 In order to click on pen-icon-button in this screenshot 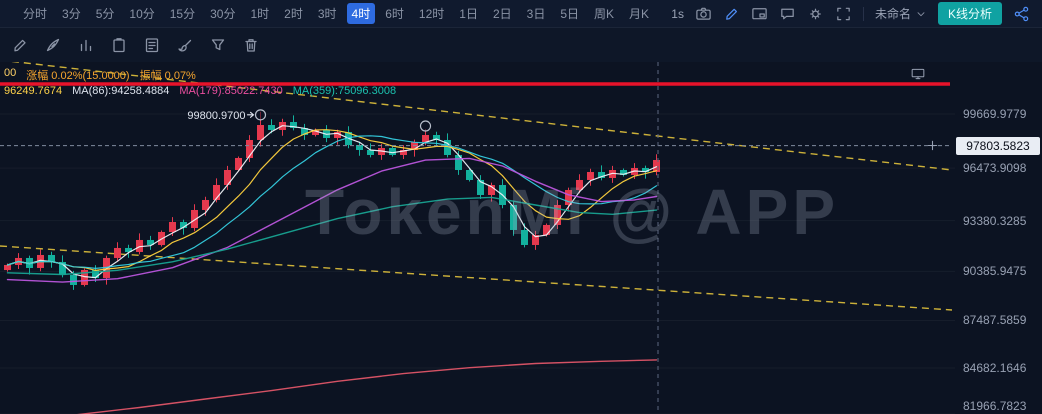, I will do `click(53, 45)`.